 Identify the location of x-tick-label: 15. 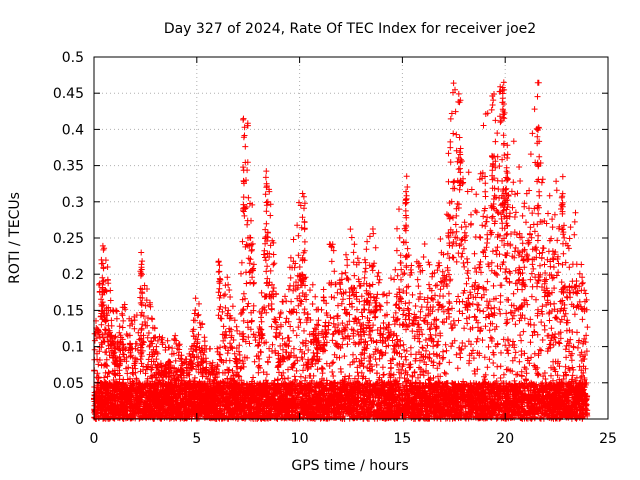
(402, 439).